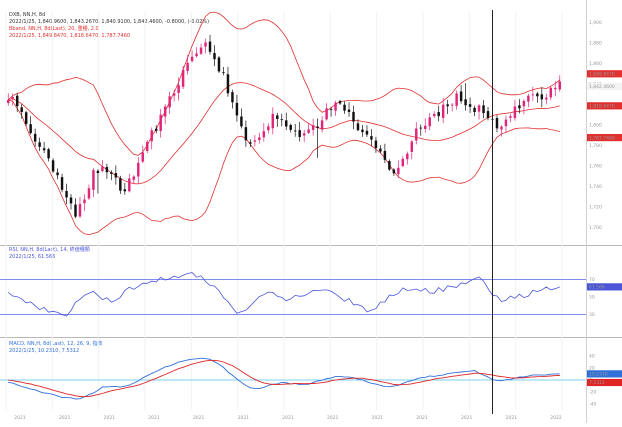 The height and width of the screenshot is (427, 622). What do you see at coordinates (55, 343) in the screenshot?
I see `macd-legend: MACD, NN,H, 8d(Last), 12, 26, 9, 指数` at bounding box center [55, 343].